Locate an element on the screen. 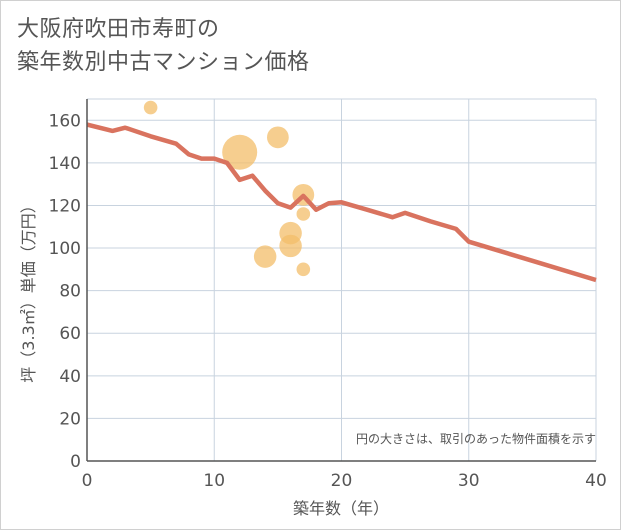 This screenshot has height=530, width=621. y-axis-label: 坪（3.3㎡）単価（万円） is located at coordinates (28, 289).